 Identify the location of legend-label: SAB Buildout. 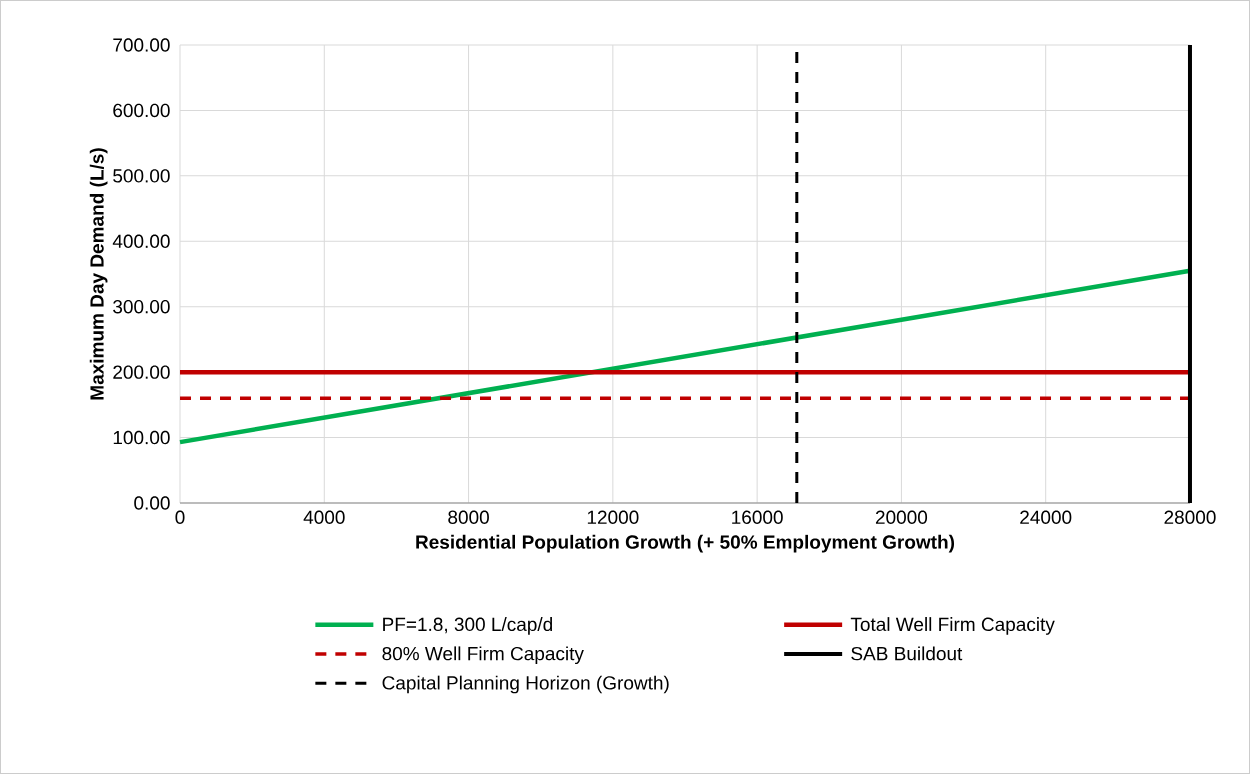
(907, 653).